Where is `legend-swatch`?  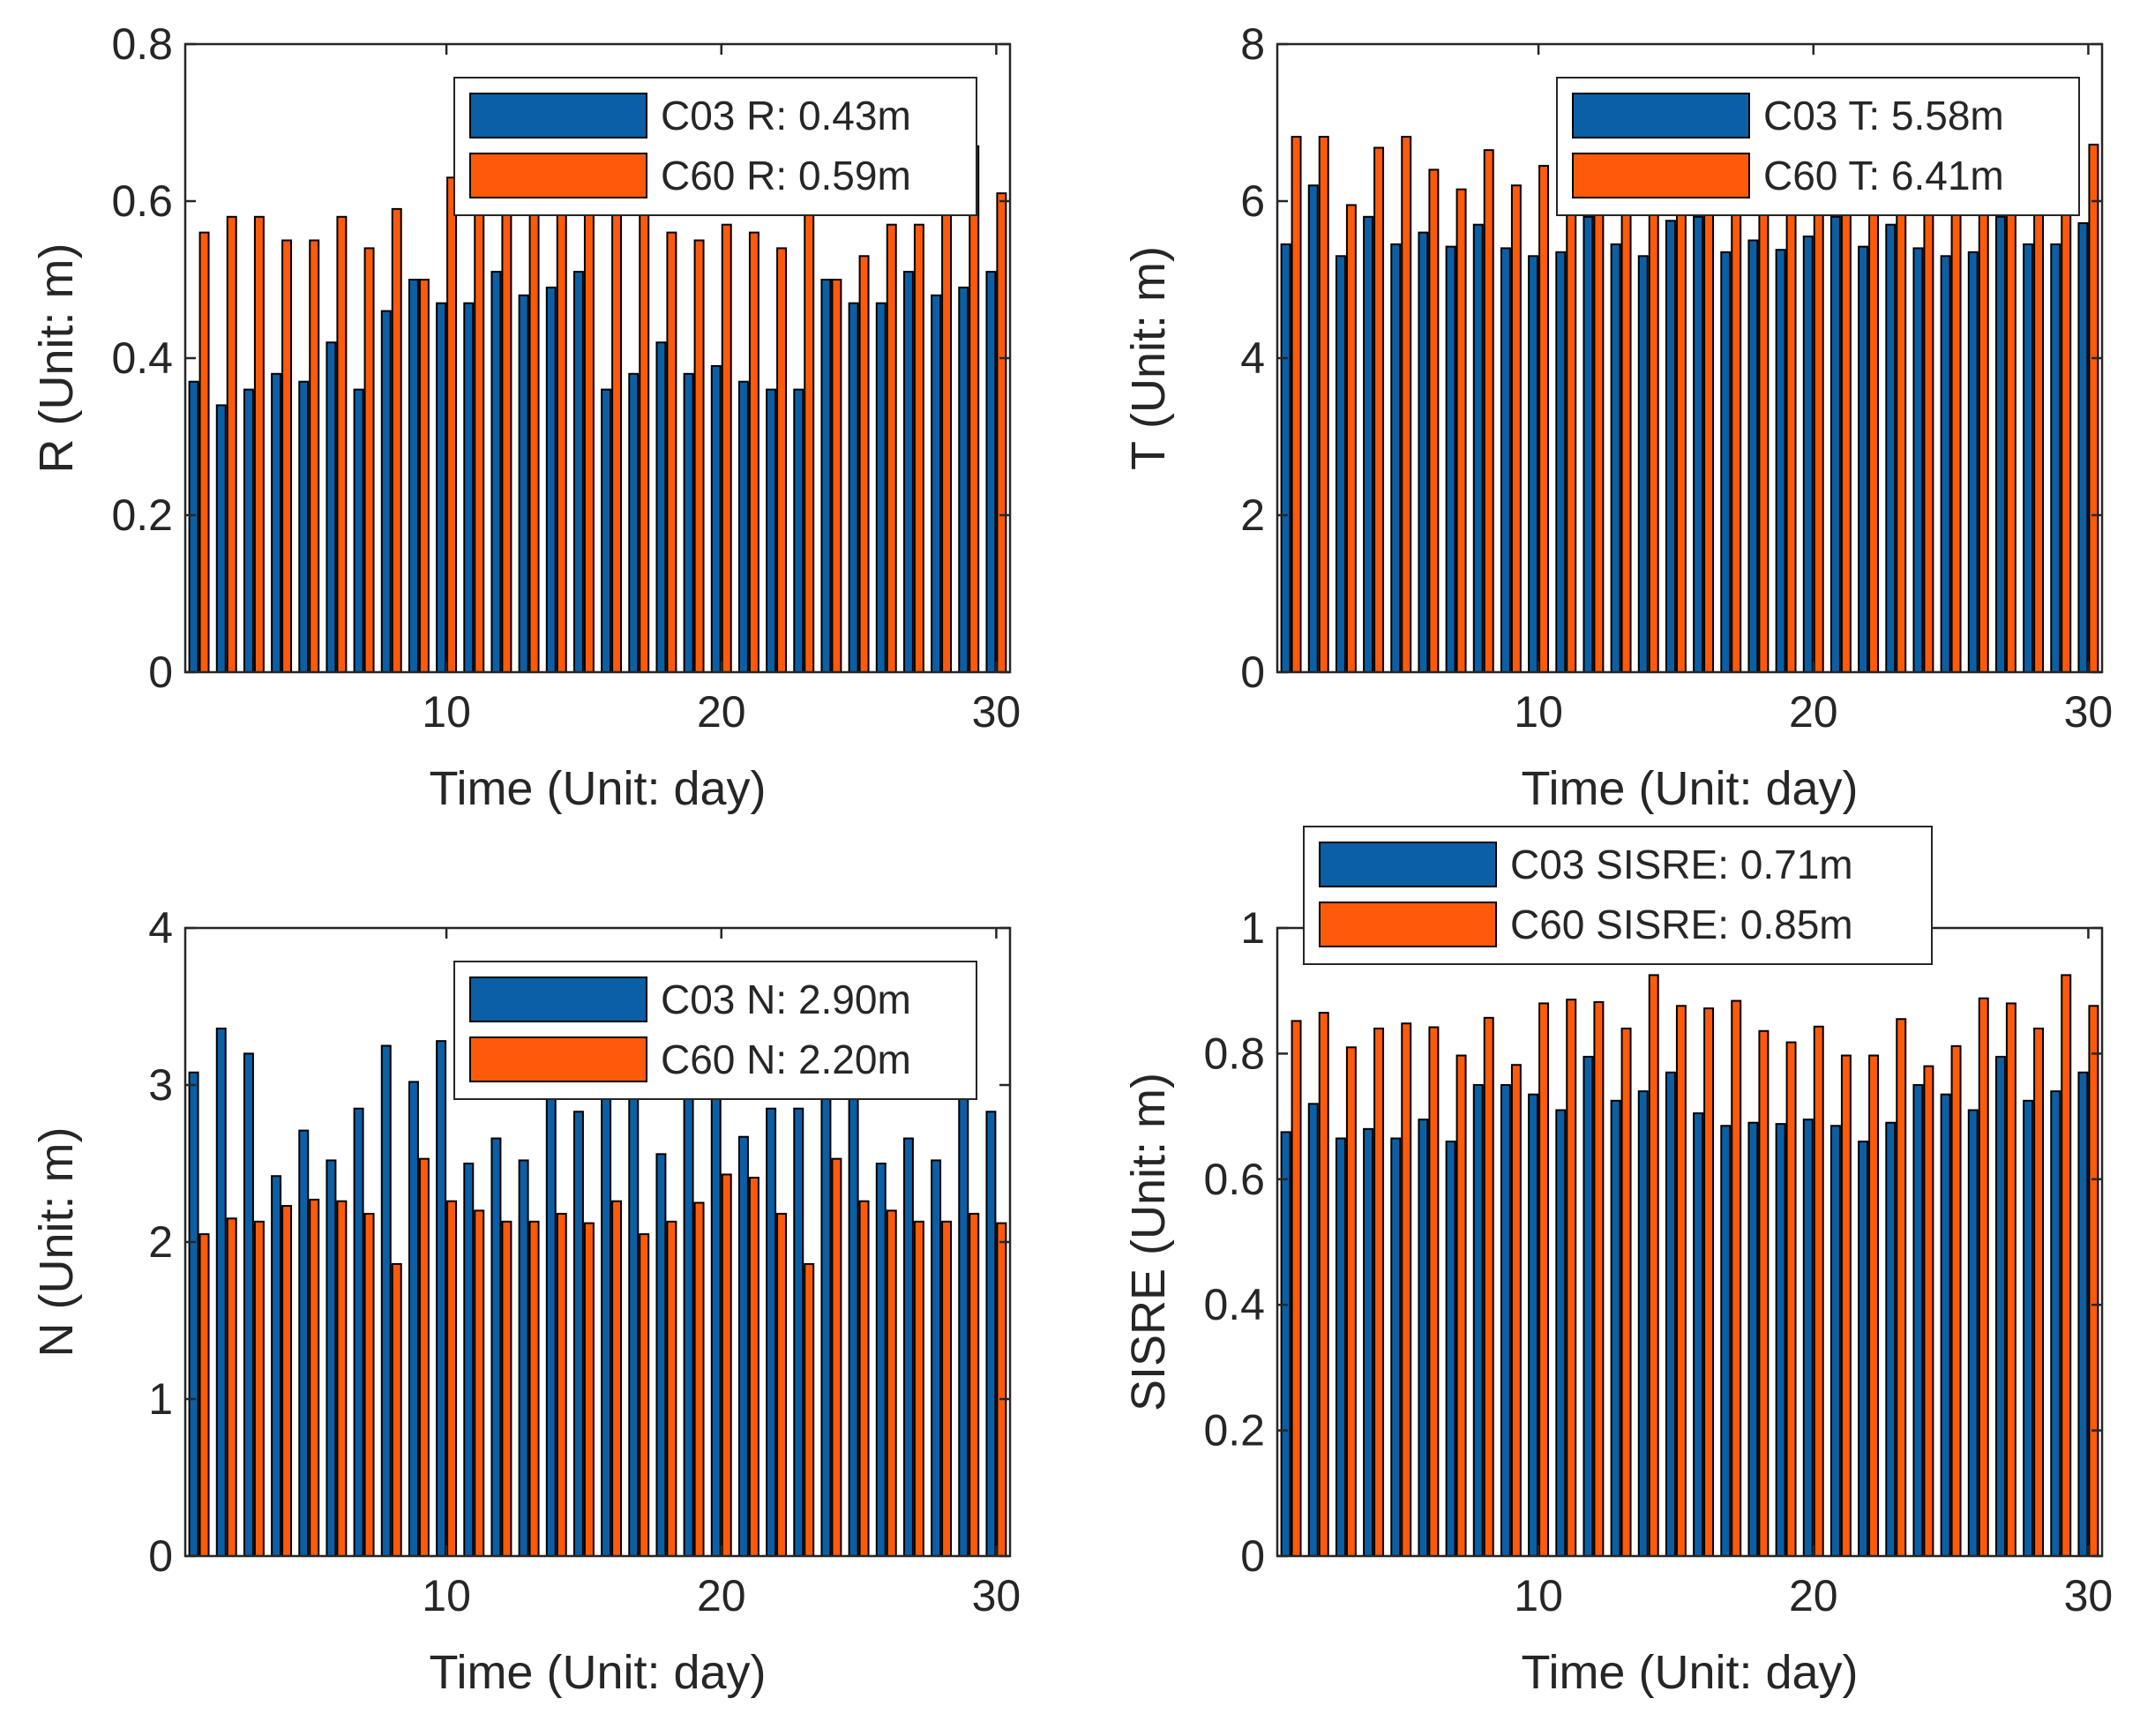 legend-swatch is located at coordinates (1661, 175).